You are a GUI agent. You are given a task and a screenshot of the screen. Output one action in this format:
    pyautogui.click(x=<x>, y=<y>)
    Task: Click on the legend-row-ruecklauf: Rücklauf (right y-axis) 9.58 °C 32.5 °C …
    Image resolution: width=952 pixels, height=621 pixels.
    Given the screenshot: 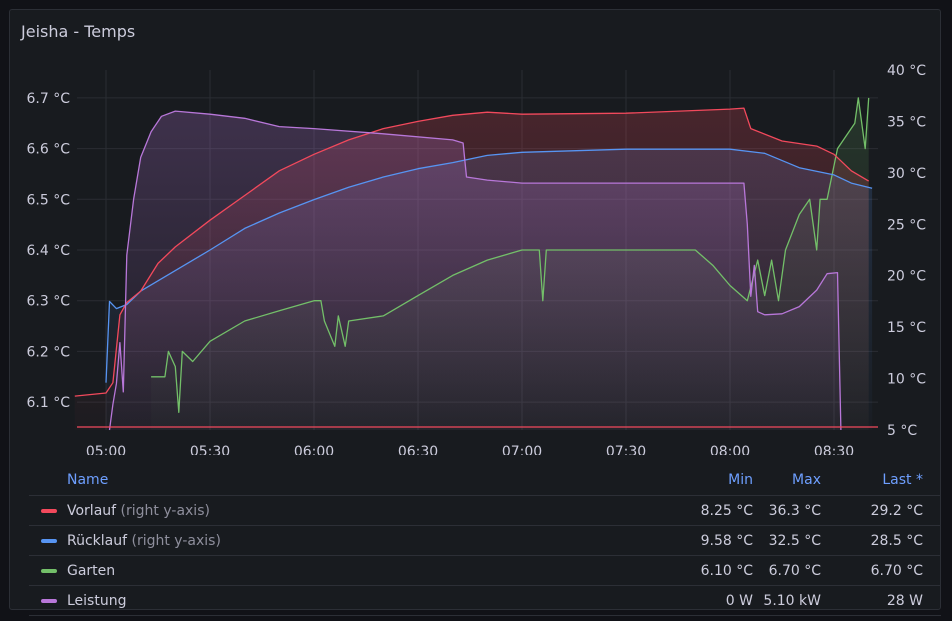 What is the action you would take?
    pyautogui.click(x=485, y=541)
    